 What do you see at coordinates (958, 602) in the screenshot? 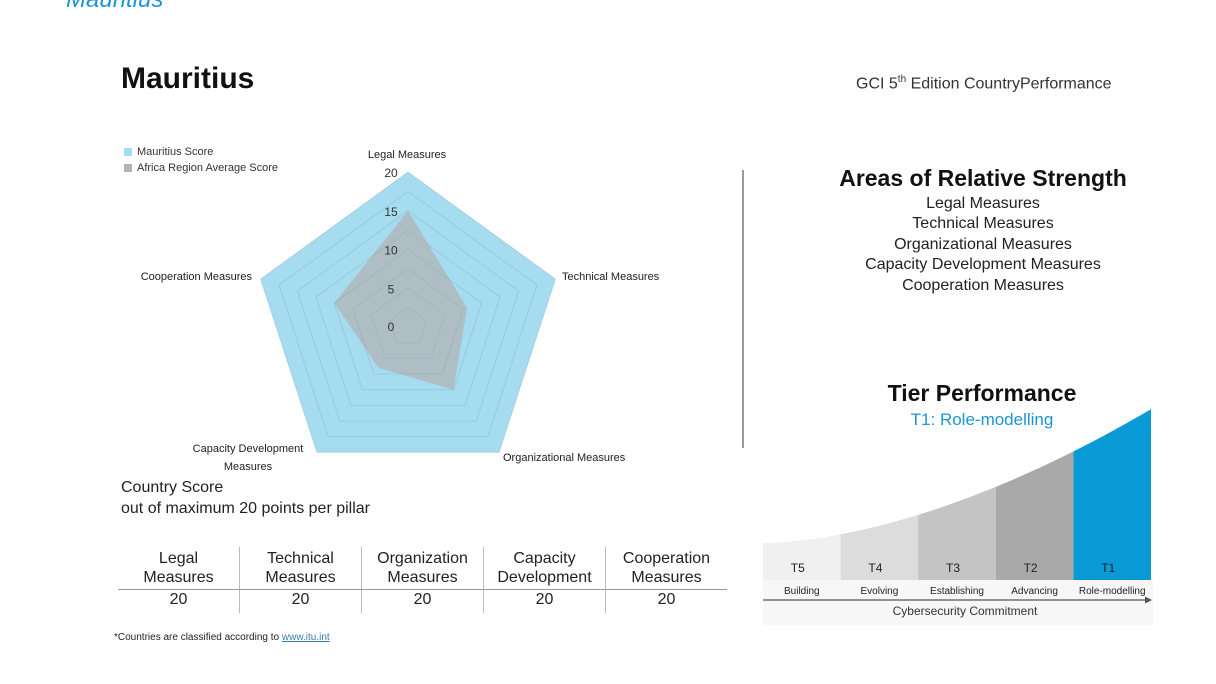
I see `tier-footer-band` at bounding box center [958, 602].